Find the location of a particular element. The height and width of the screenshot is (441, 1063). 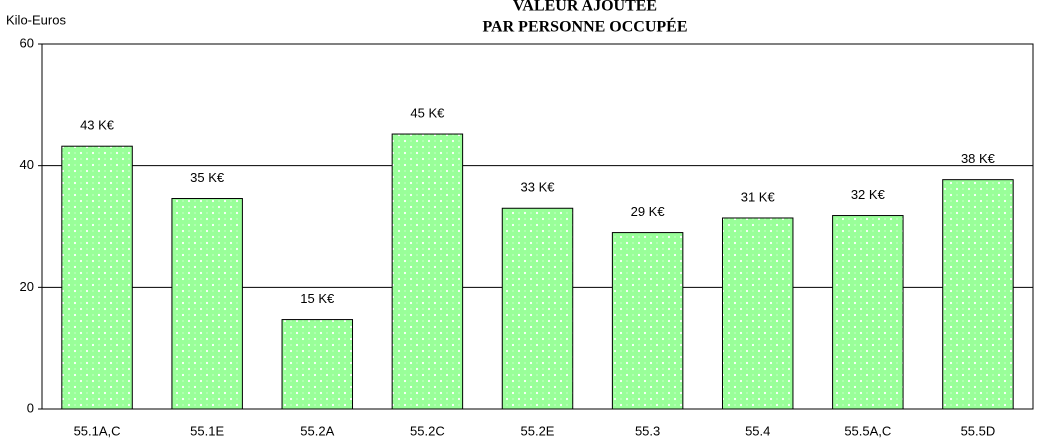

x-tick-label: 55.4 is located at coordinates (757, 430).